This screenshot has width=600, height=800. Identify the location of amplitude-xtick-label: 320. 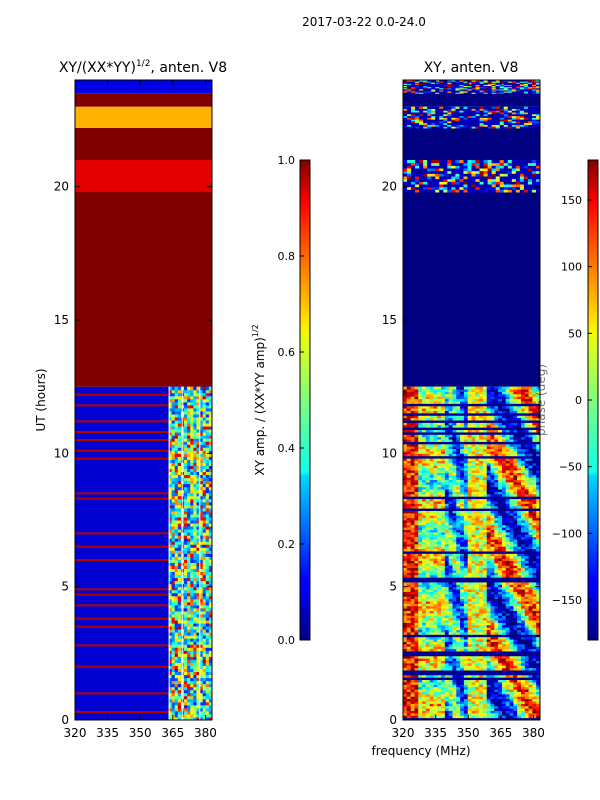
(75, 733).